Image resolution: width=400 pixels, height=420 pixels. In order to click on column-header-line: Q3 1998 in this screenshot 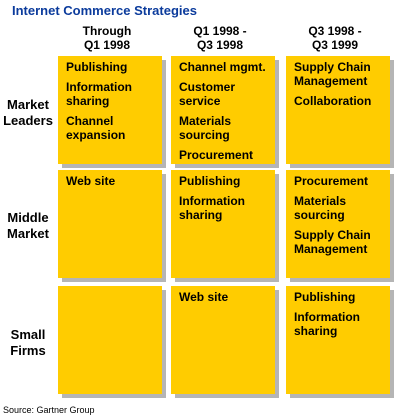, I will do `click(220, 45)`.